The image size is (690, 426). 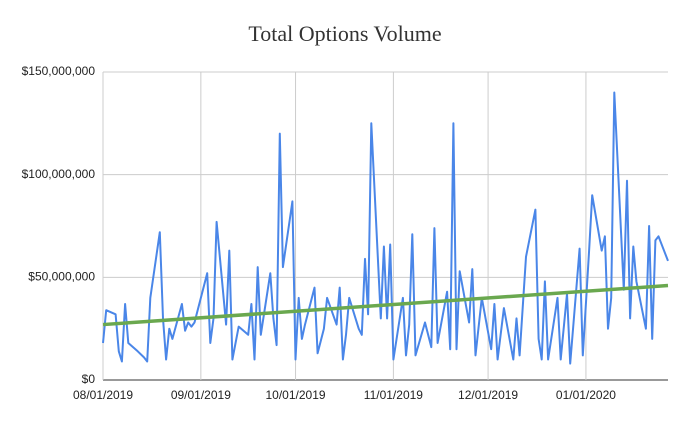 I want to click on x-tick-label: 01/01/2020, so click(x=586, y=395).